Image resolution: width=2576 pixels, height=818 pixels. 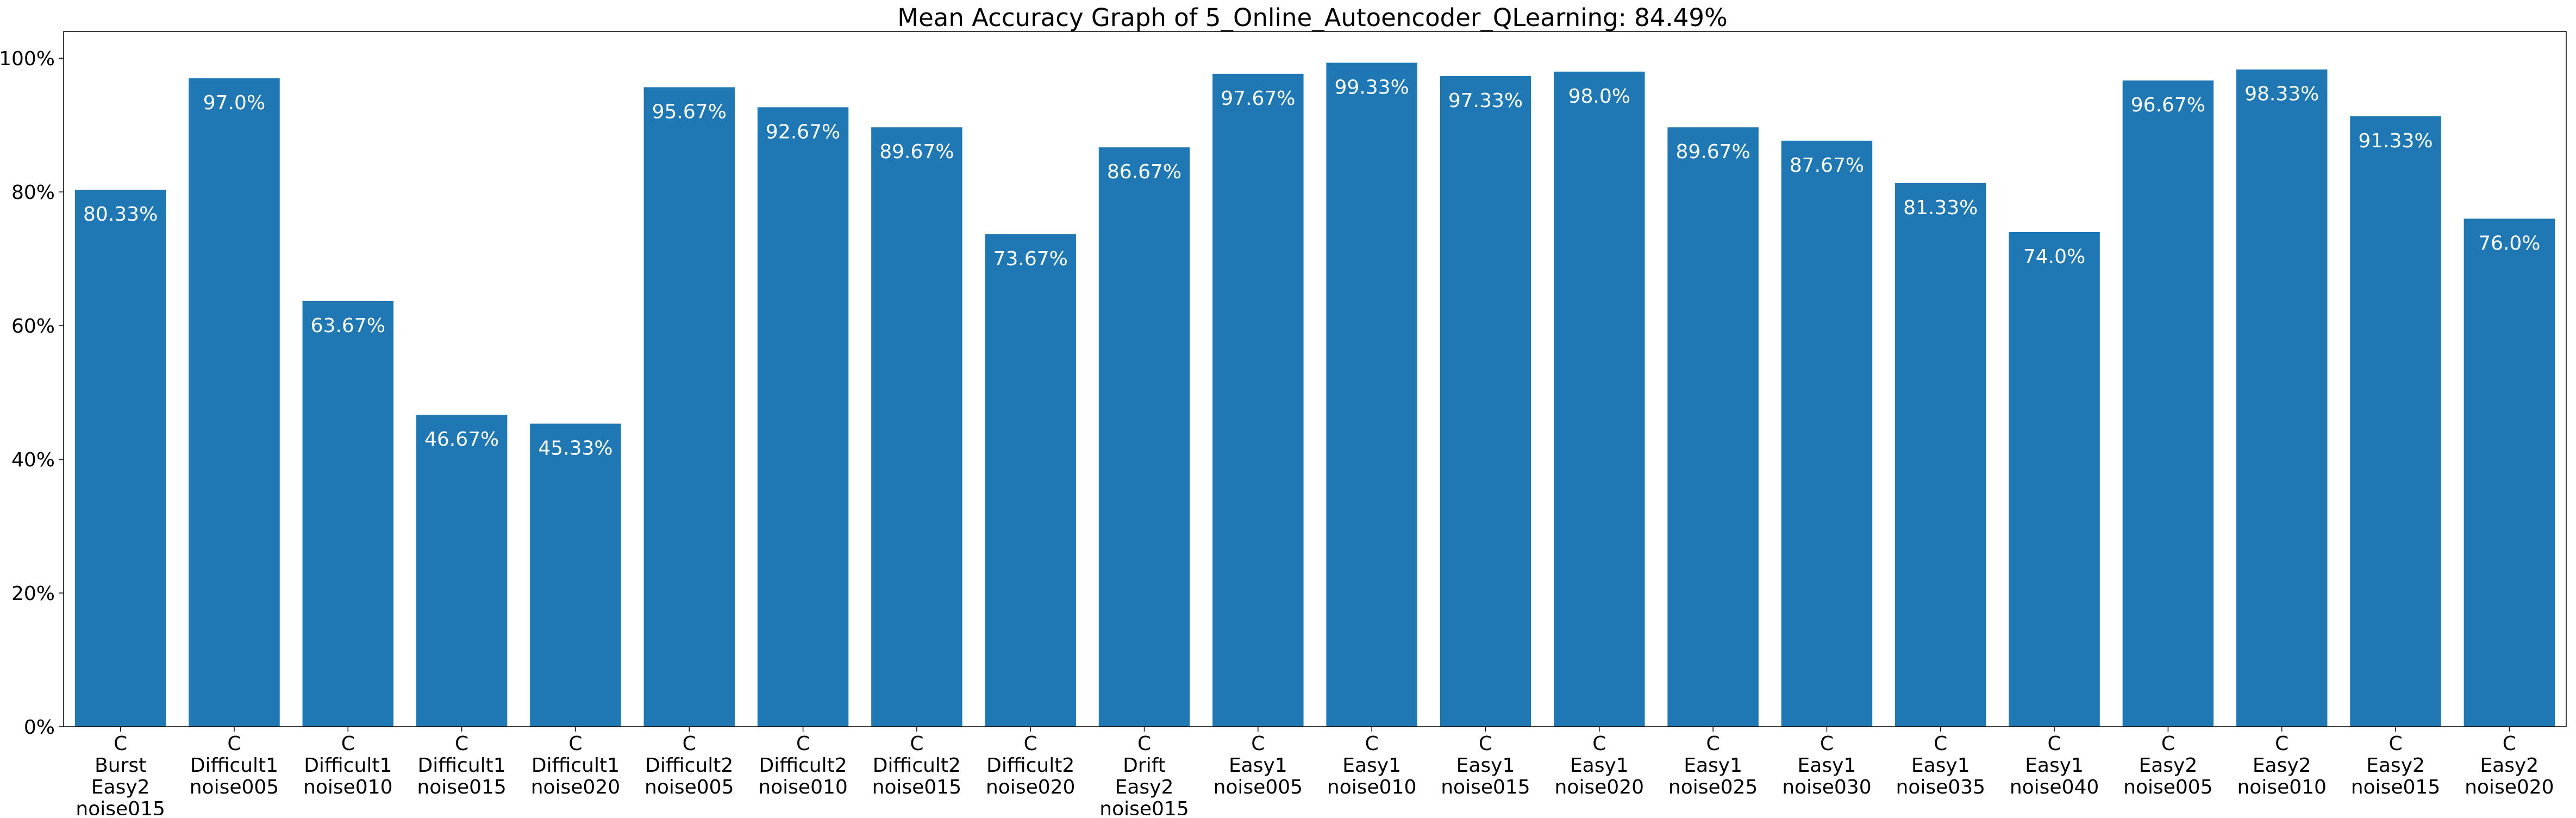 What do you see at coordinates (2509, 766) in the screenshot?
I see `x-tick-label: C Easy2 noise020` at bounding box center [2509, 766].